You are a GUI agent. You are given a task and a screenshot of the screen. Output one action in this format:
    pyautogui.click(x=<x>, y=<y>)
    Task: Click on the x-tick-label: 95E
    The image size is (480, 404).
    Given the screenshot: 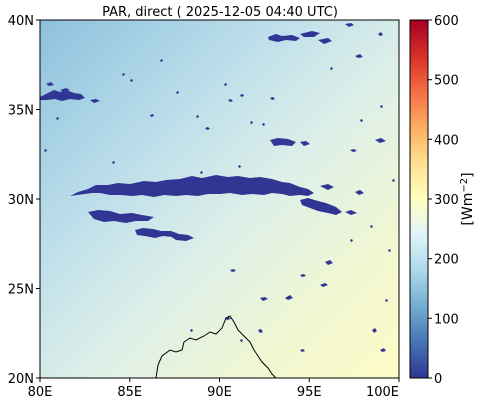 What is the action you would take?
    pyautogui.click(x=309, y=392)
    